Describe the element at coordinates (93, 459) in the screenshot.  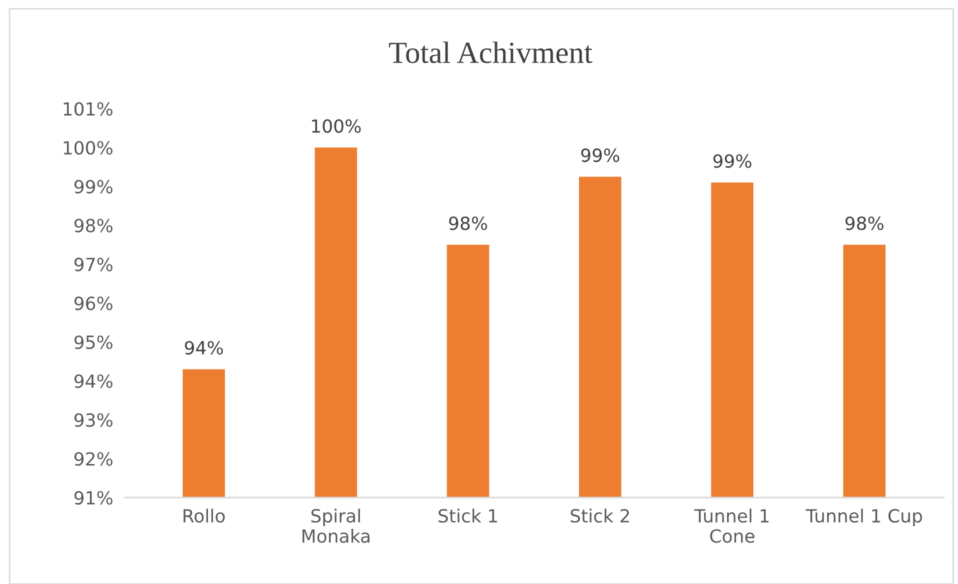
I see `y-tick-label: 92%` at that location.